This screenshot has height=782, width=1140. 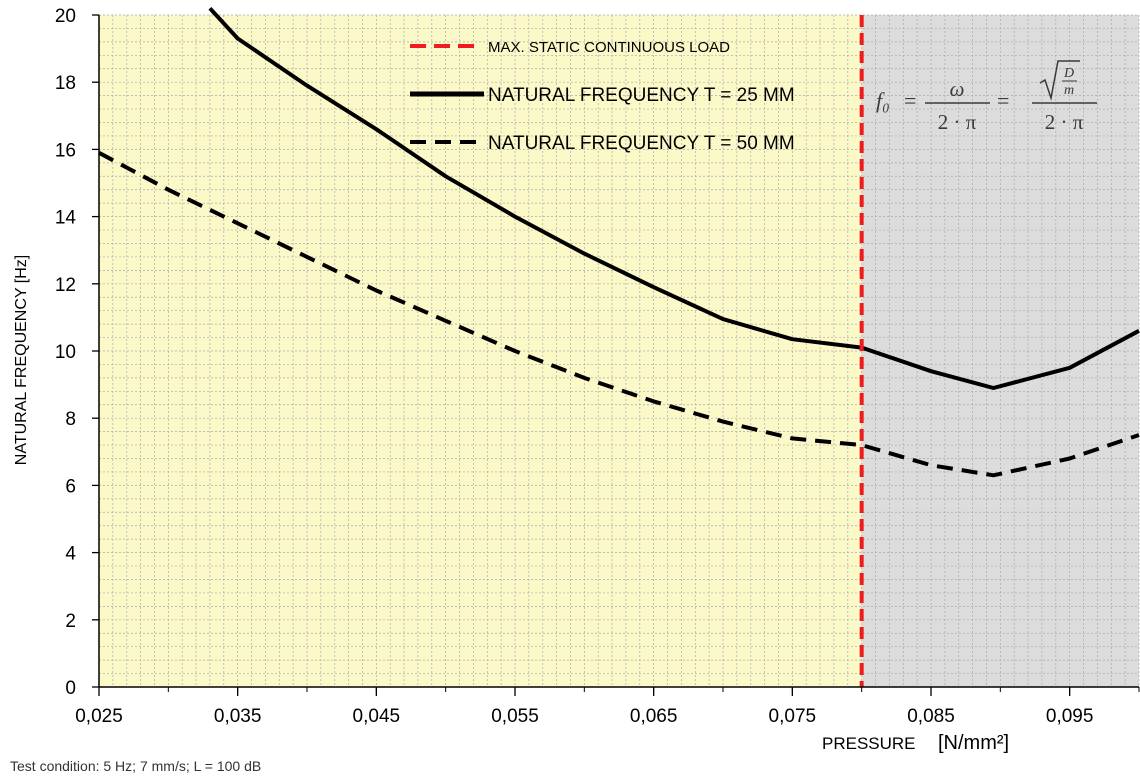 I want to click on legend-series-50mm-label: NATURAL FREQUENCY T = 50 MM, so click(x=641, y=143).